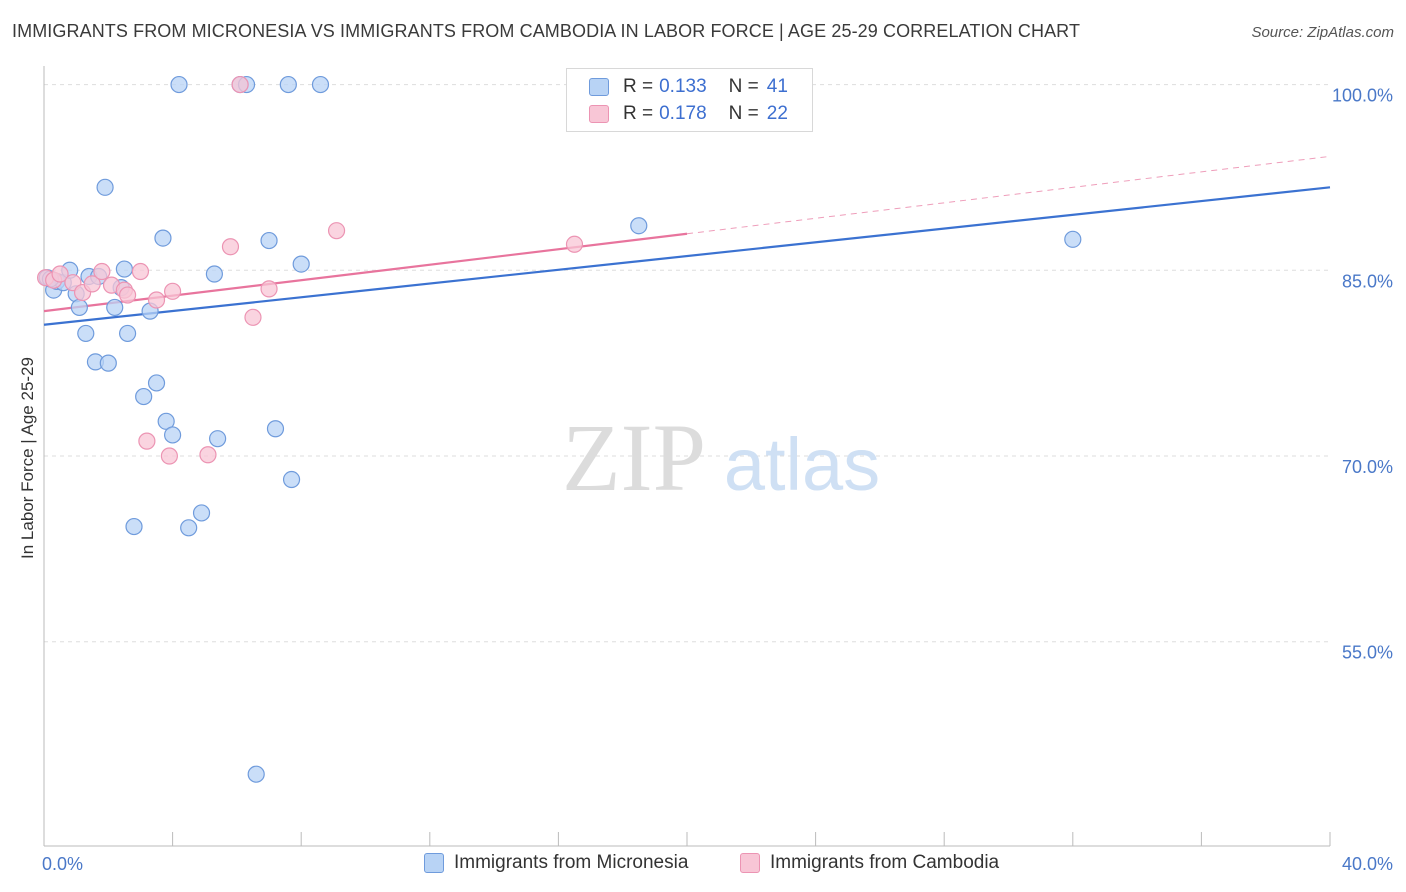 The width and height of the screenshot is (1406, 892). Describe the element at coordinates (1362, 96) in the screenshot. I see `y-tick-label: 100.0%` at that location.